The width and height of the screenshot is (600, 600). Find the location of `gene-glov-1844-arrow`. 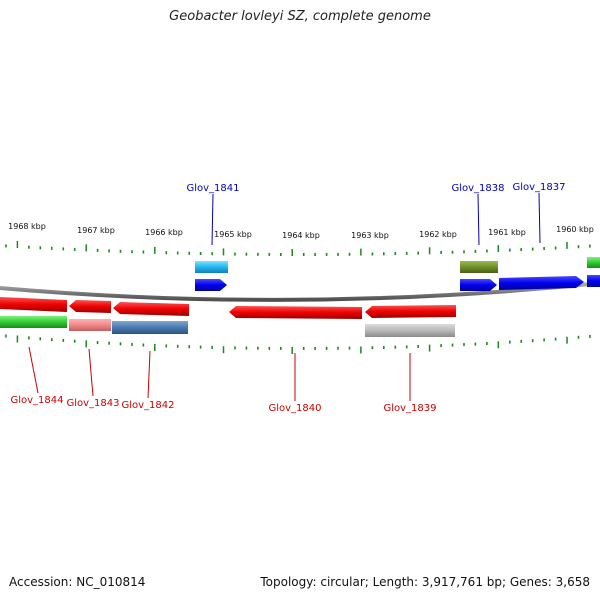

gene-glov-1844-arrow is located at coordinates (33, 304).